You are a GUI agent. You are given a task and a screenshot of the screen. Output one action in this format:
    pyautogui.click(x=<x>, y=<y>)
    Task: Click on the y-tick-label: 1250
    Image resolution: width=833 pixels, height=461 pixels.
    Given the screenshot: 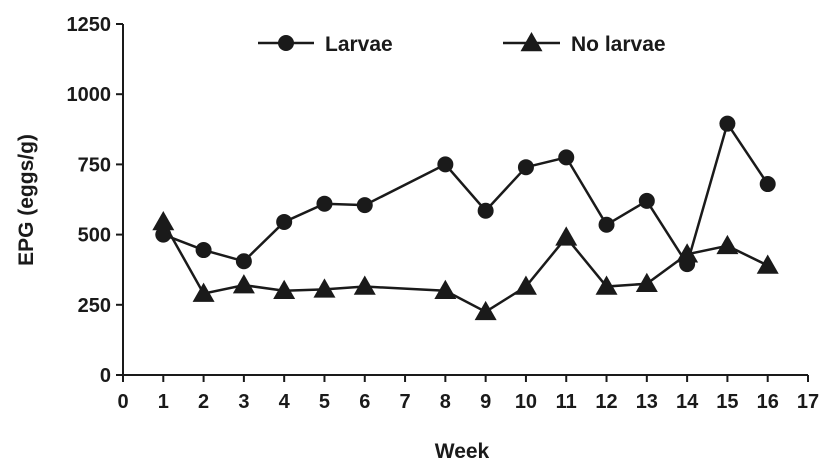 What is the action you would take?
    pyautogui.click(x=89, y=25)
    